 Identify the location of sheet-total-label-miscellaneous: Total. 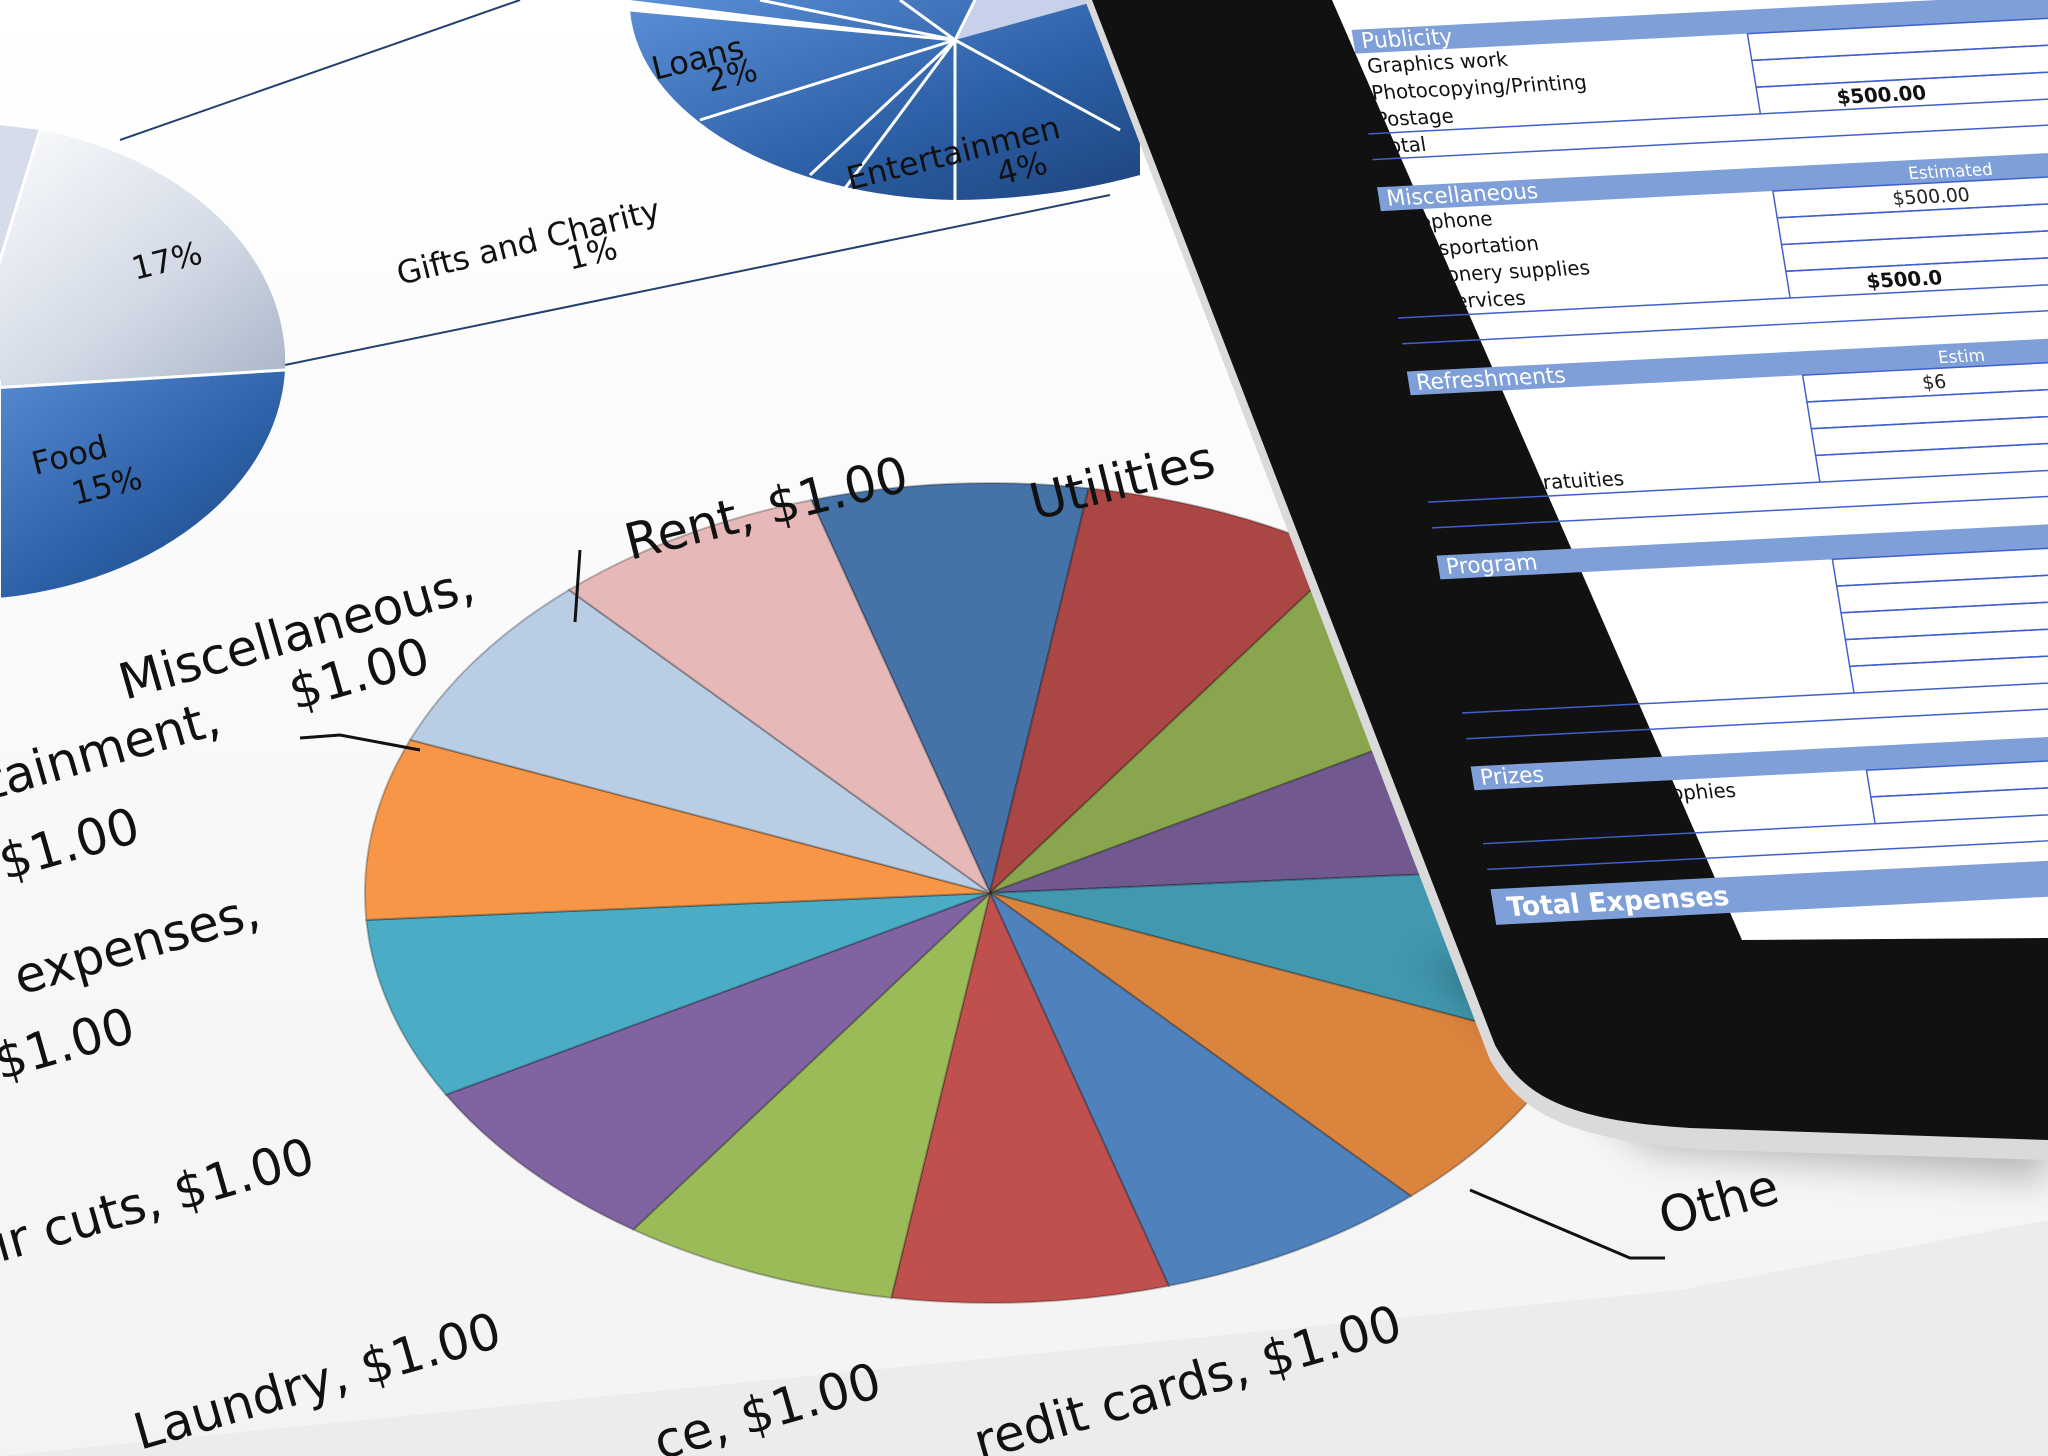
(1432, 329).